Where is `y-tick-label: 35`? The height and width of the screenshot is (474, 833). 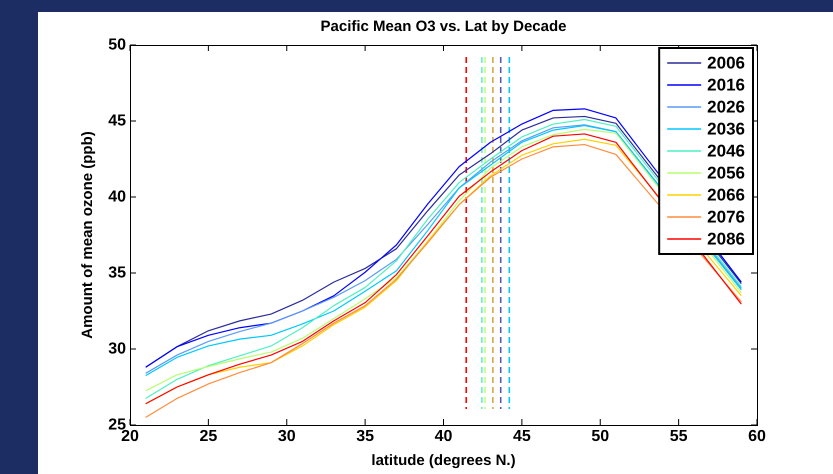 y-tick-label: 35 is located at coordinates (117, 273).